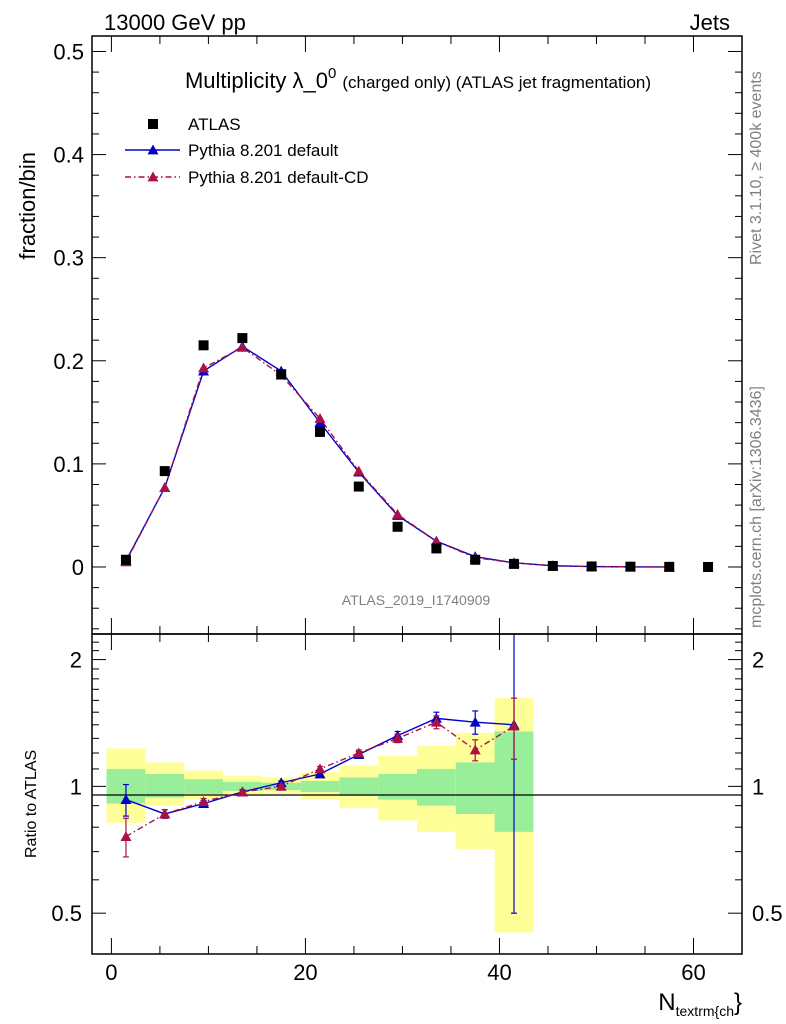 Image resolution: width=786 pixels, height=1024 pixels. I want to click on header-right: Jets, so click(710, 22).